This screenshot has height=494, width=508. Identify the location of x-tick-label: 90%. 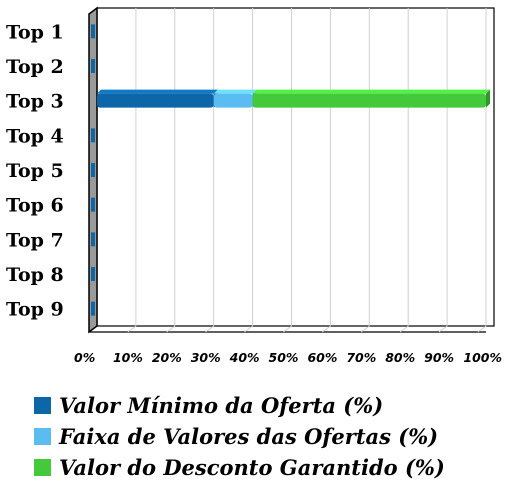
(439, 357).